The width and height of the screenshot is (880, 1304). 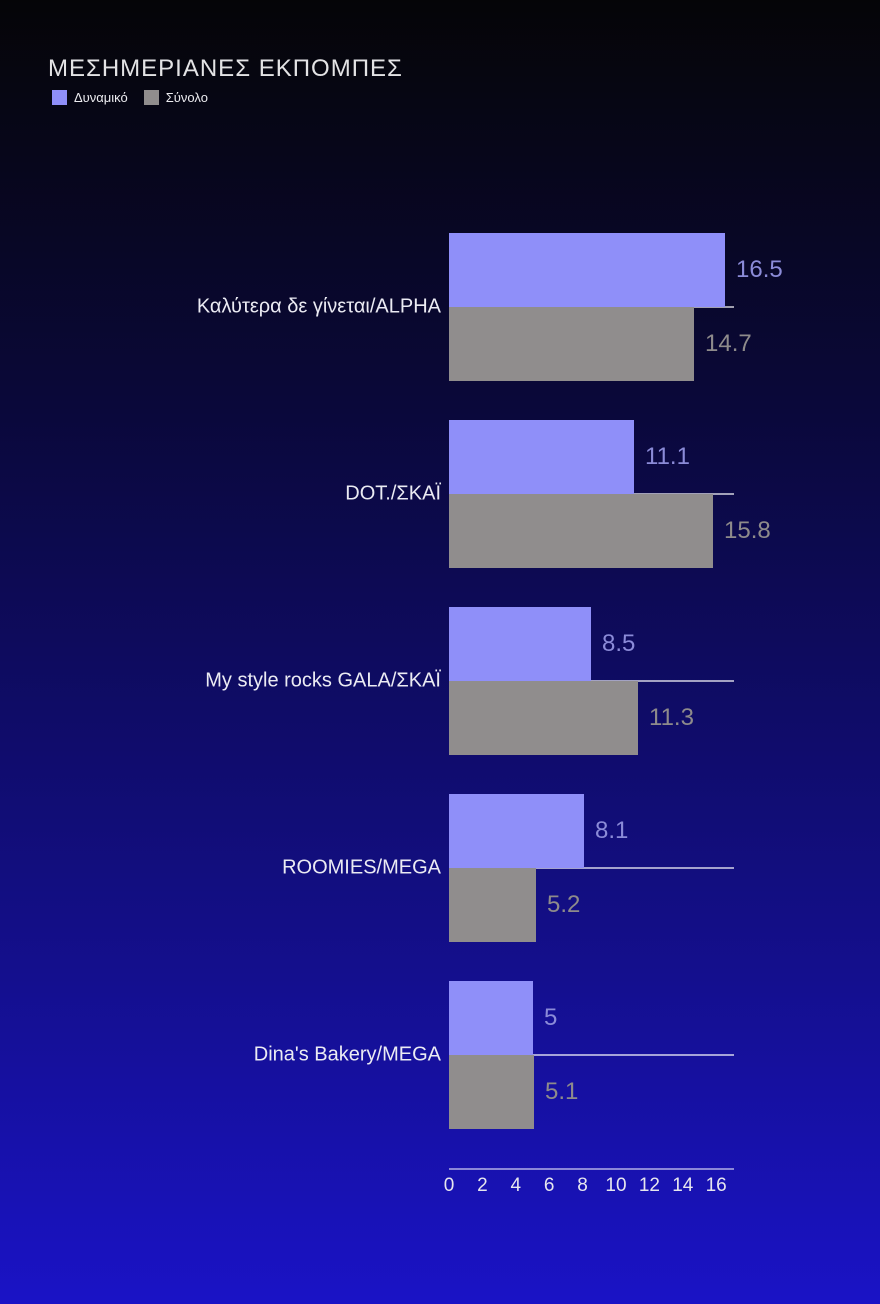 I want to click on value-label: 5, so click(x=551, y=1017).